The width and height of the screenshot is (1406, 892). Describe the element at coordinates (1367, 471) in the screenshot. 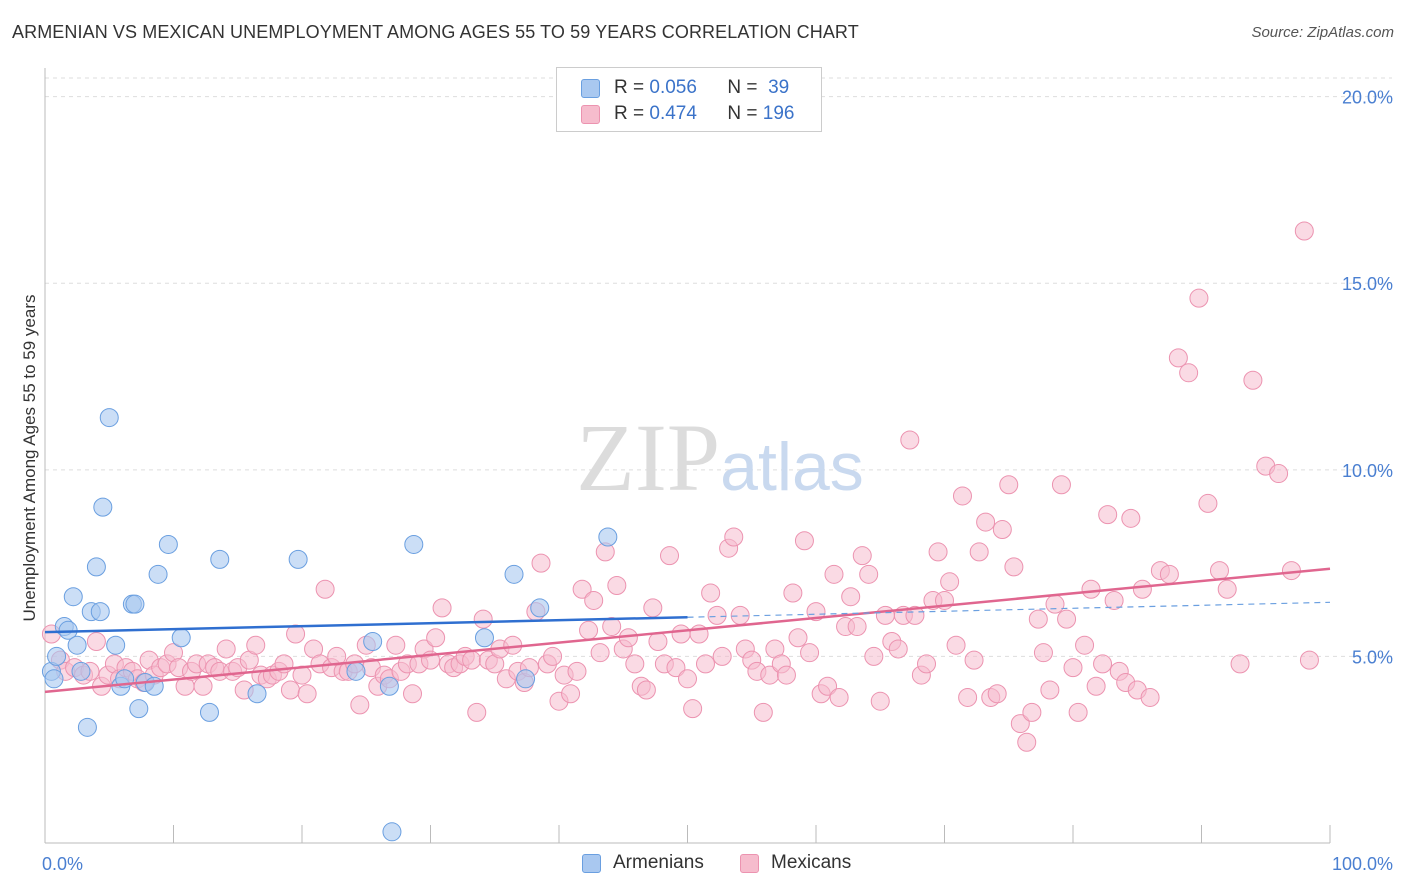

I see `y-tick-label: 10.0%` at that location.